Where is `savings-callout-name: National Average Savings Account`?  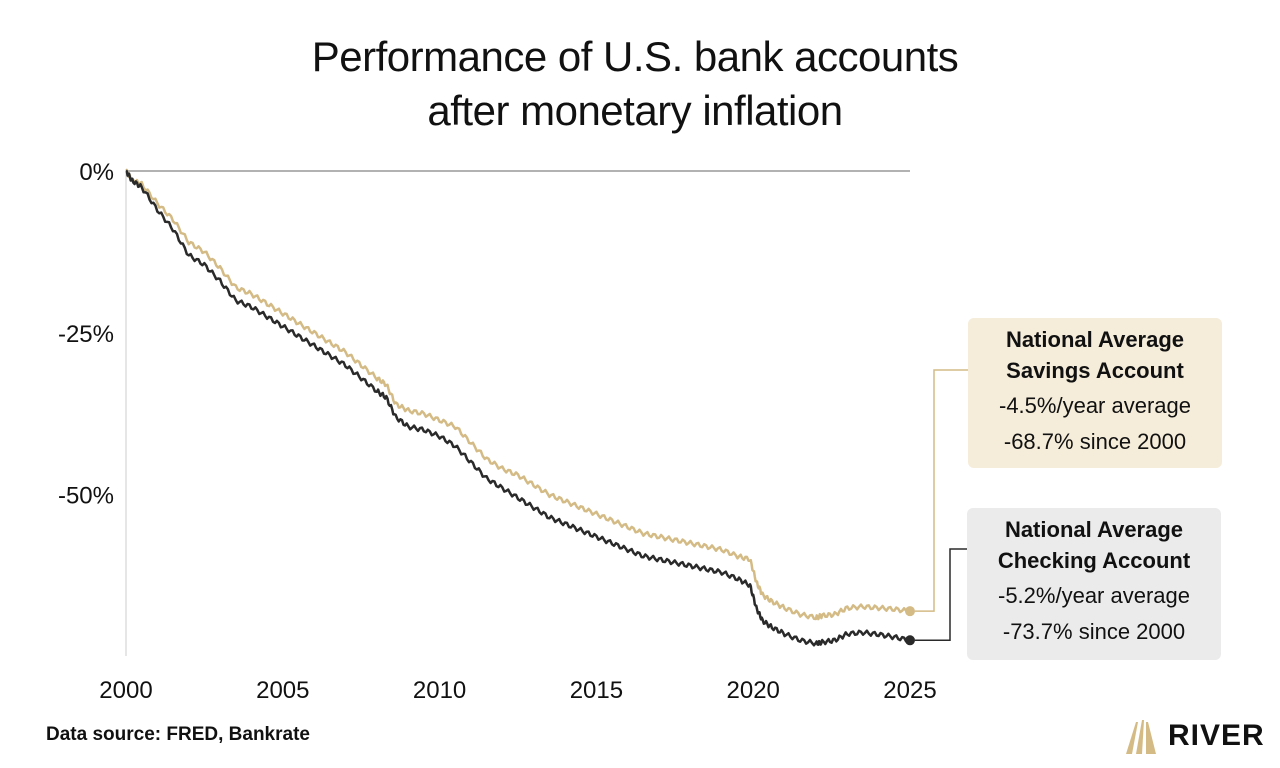
savings-callout-name: National Average Savings Account is located at coordinates (1095, 352).